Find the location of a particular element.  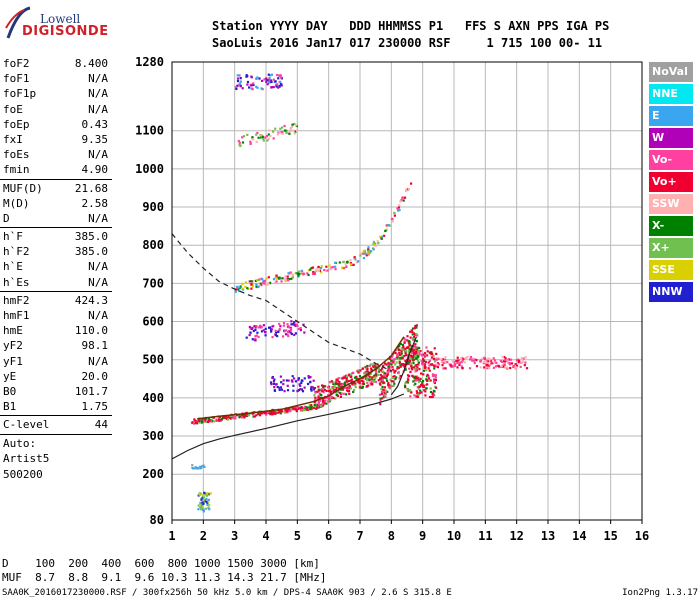

profile-upper-solid is located at coordinates (403, 366).